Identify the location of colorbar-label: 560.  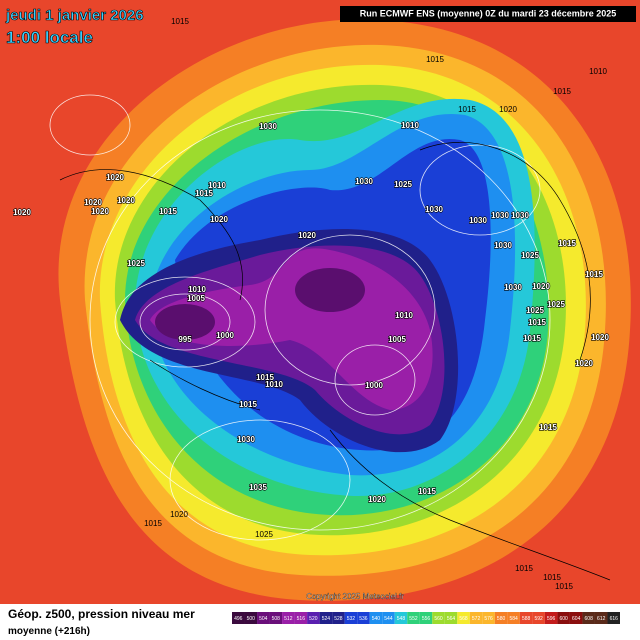
(438, 619).